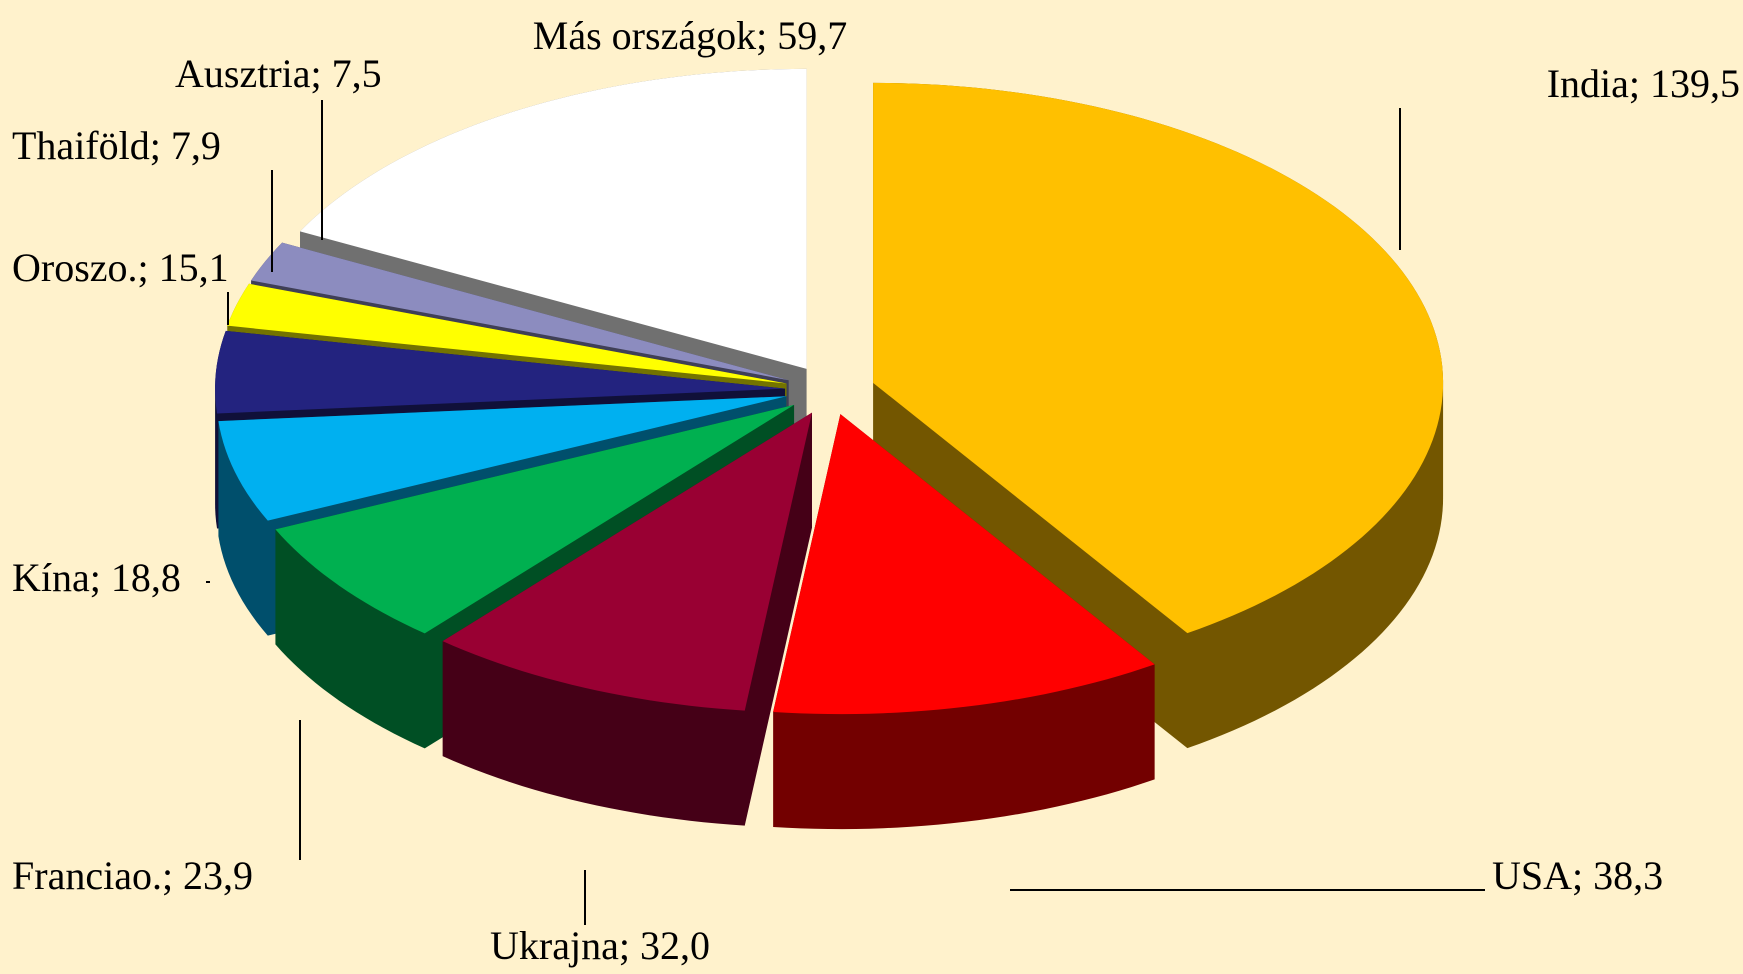 Image resolution: width=1743 pixels, height=974 pixels. What do you see at coordinates (690, 35) in the screenshot?
I see `data-label: Más országok; 59,7` at bounding box center [690, 35].